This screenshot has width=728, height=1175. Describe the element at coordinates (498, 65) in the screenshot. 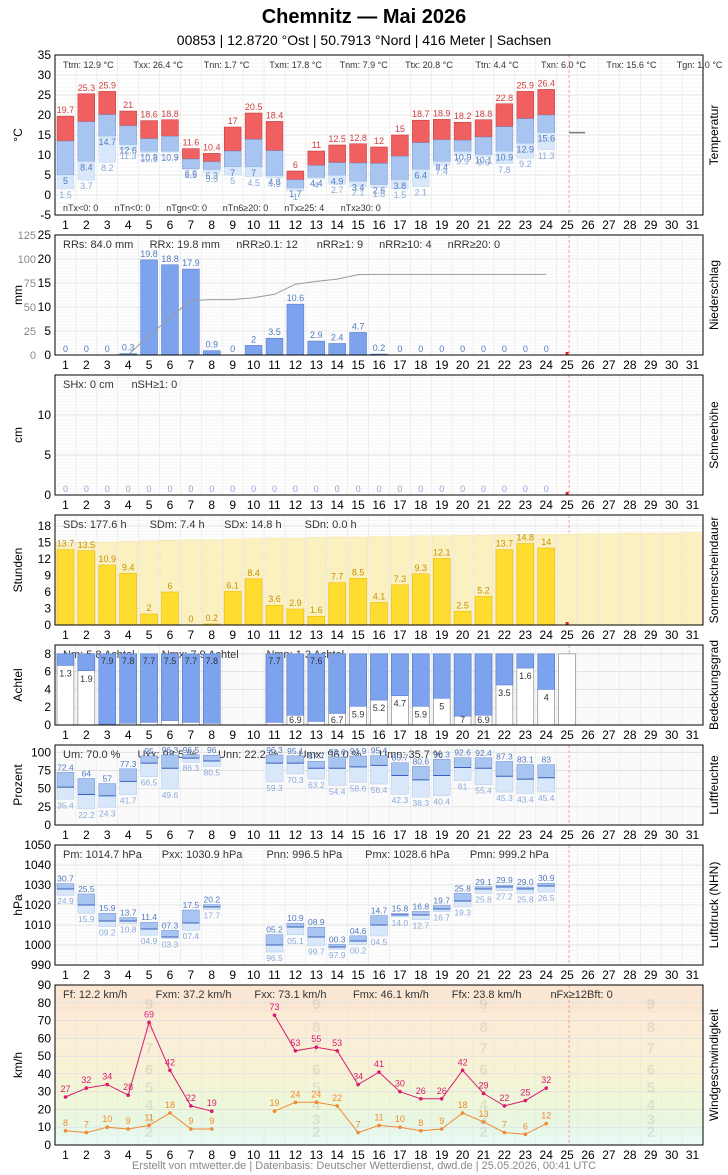

I see `stats-label: Ttn: 4.4 °C` at that location.